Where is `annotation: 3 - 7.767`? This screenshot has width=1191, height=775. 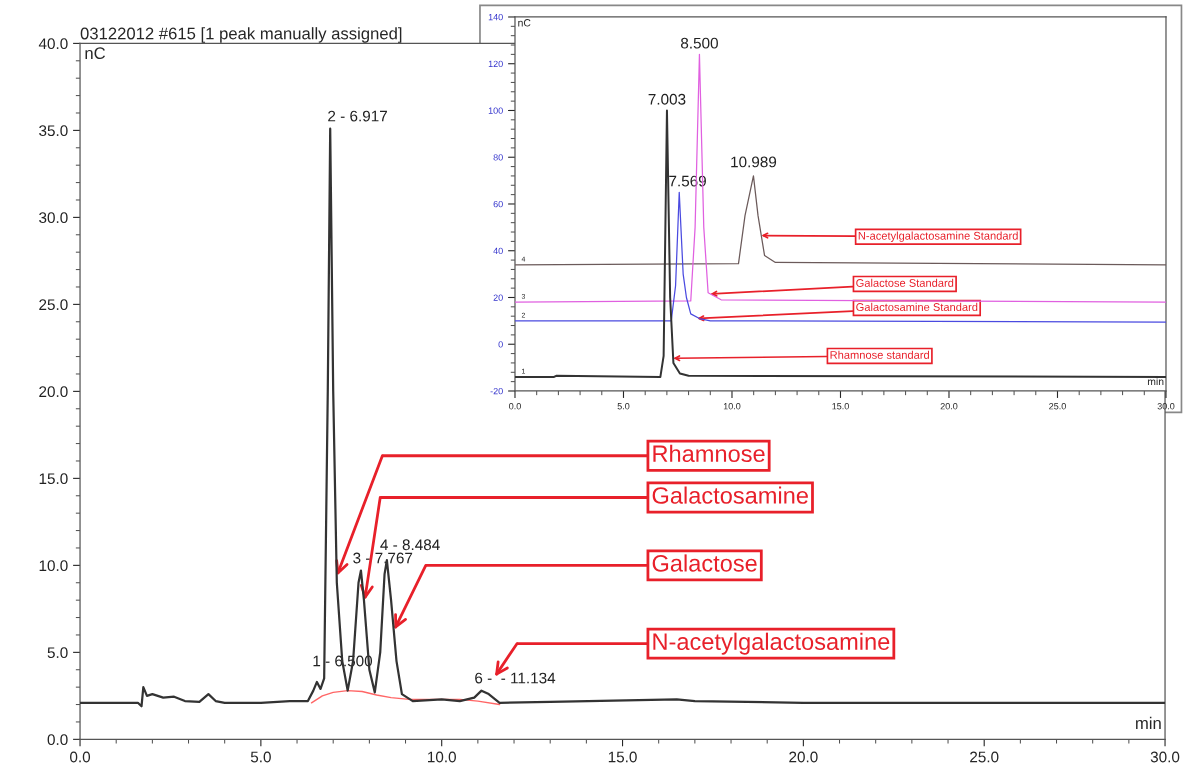 annotation: 3 - 7.767 is located at coordinates (383, 558).